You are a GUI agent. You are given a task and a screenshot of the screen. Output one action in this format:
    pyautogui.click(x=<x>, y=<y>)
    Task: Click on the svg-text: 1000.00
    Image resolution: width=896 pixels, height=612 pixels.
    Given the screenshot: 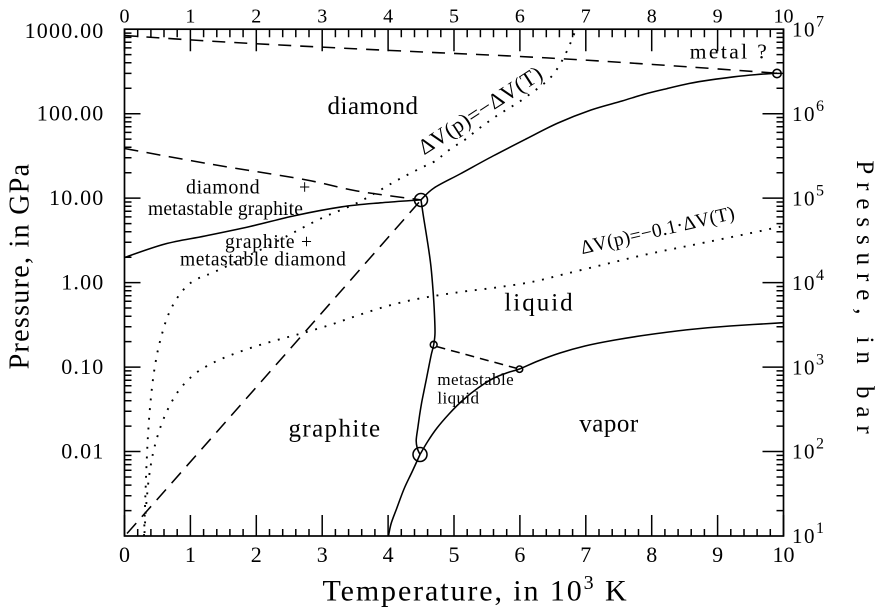 What is the action you would take?
    pyautogui.click(x=65, y=30)
    